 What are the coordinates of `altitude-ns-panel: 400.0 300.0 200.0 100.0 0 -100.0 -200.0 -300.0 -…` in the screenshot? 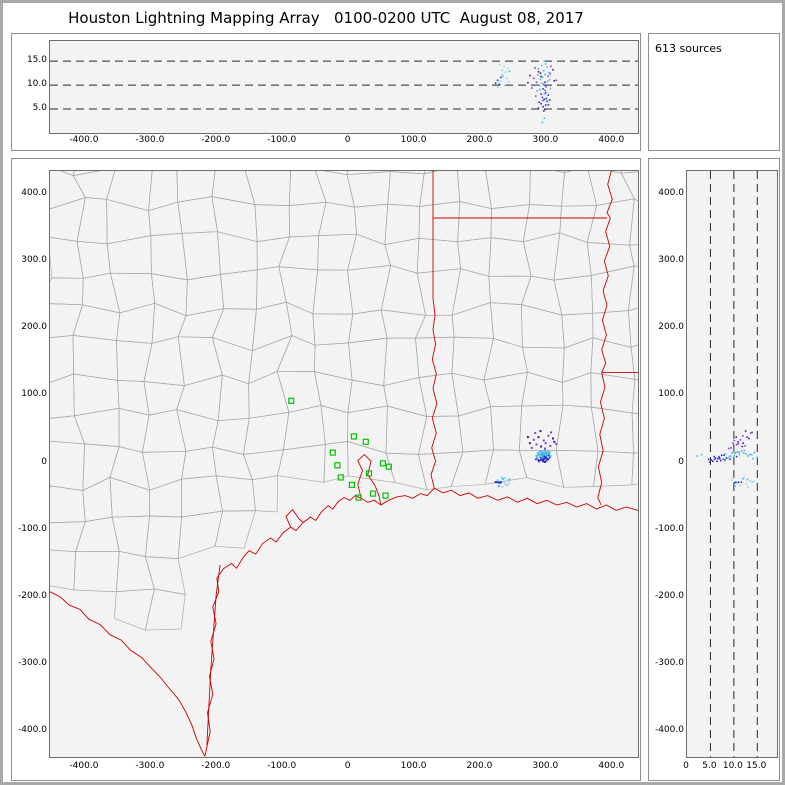 It's located at (714, 469).